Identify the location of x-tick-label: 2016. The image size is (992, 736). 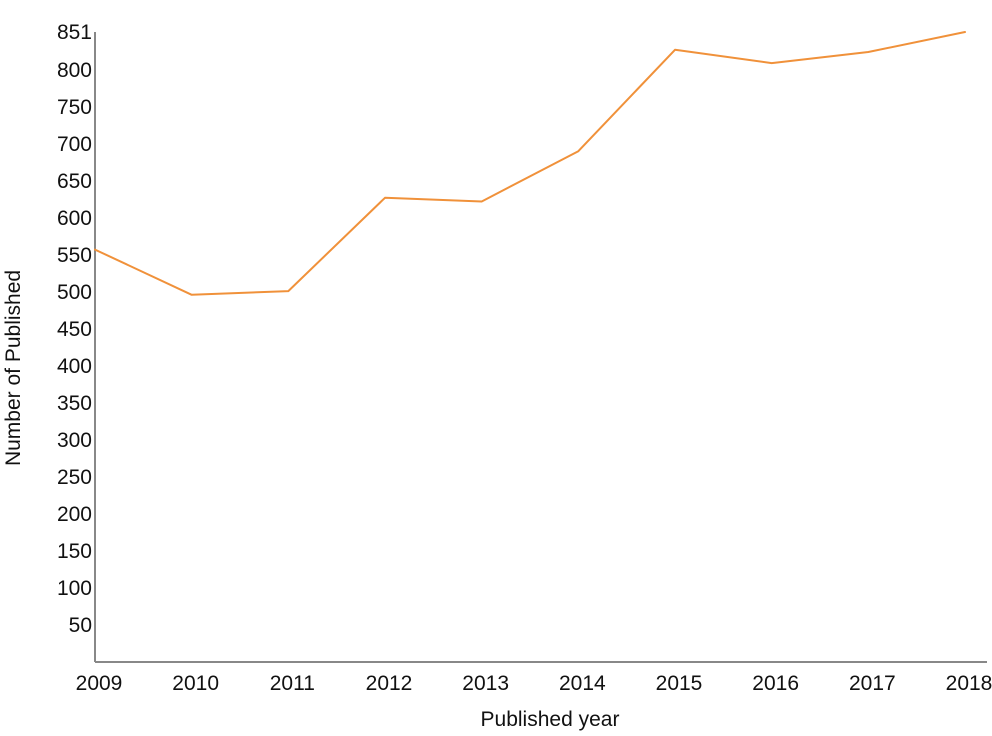
(775, 683).